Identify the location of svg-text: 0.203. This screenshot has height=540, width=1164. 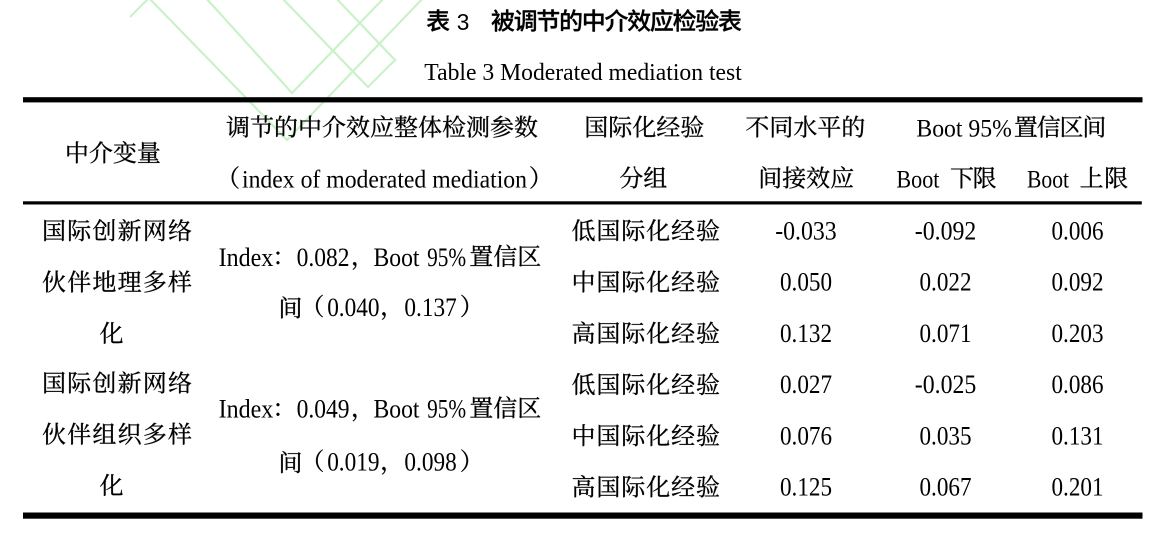
(1078, 333).